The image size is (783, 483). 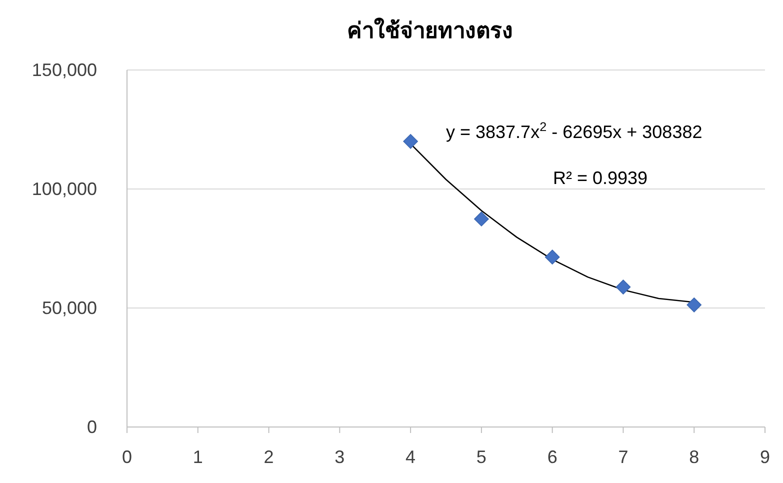 What do you see at coordinates (430, 30) in the screenshot?
I see `chart-title: ค่าใช้จ่ายทางตรง` at bounding box center [430, 30].